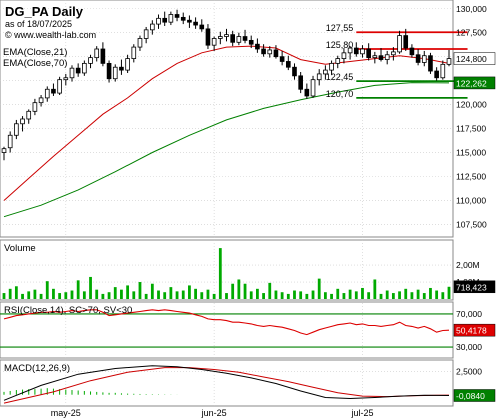 The height and width of the screenshot is (420, 496). I want to click on price-ytick-label: 117,500, so click(471, 129).